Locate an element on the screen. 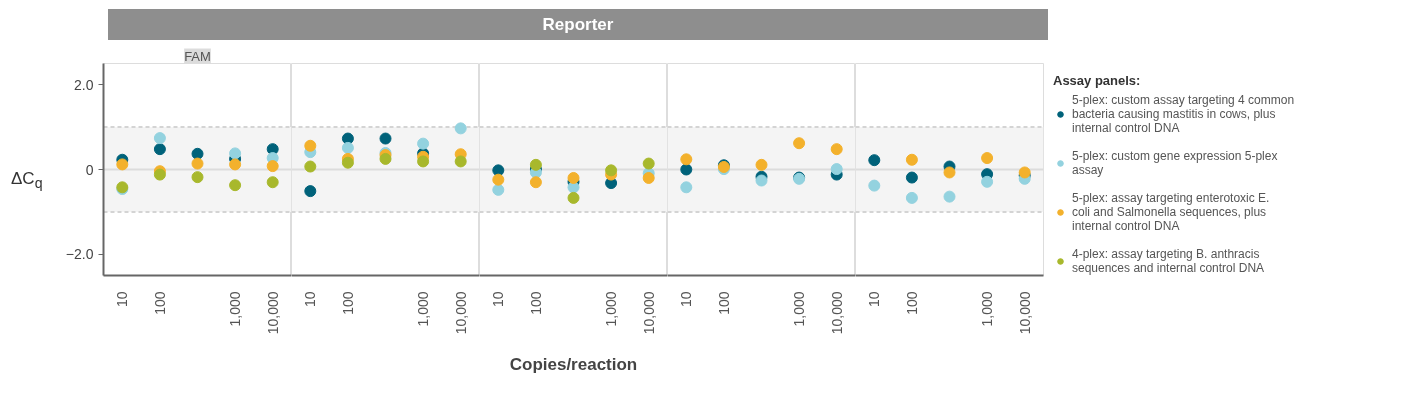 The height and width of the screenshot is (413, 1401). legend-label: 4-plex: assay targeting B. anthracis sequences and internal control DNA is located at coordinates (1168, 261).